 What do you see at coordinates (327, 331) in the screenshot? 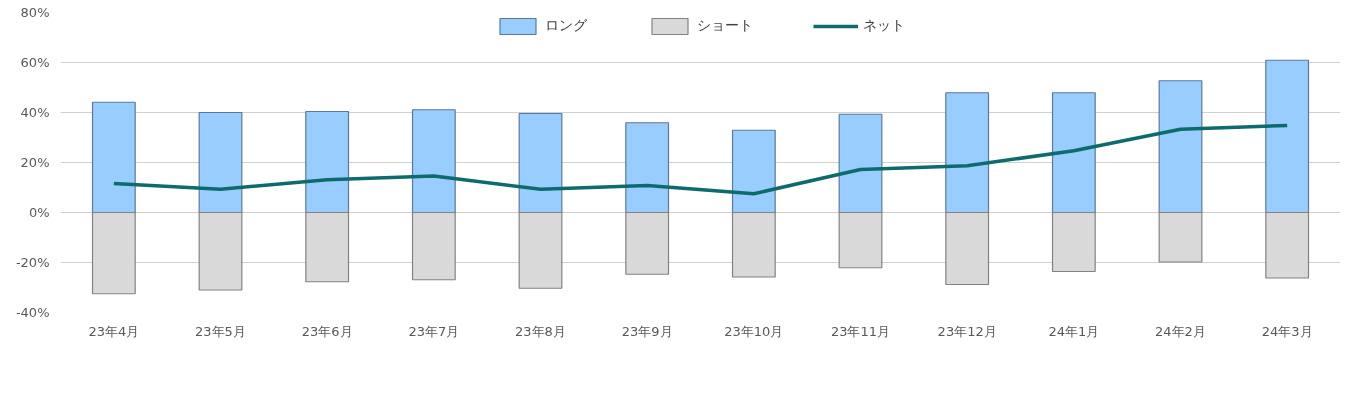
I see `x-tick-label: 23年6月` at bounding box center [327, 331].